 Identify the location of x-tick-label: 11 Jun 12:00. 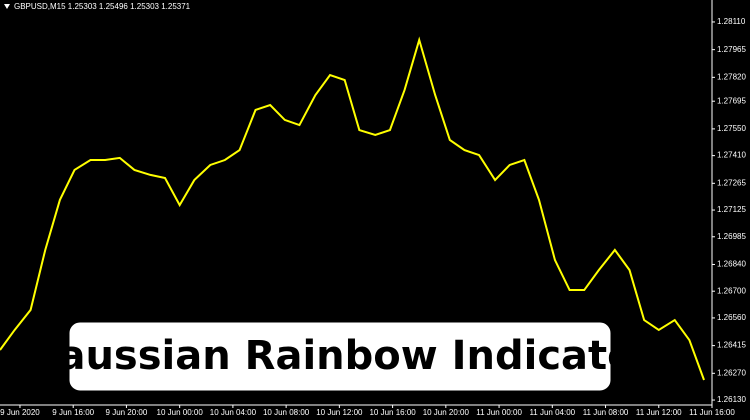
(659, 412).